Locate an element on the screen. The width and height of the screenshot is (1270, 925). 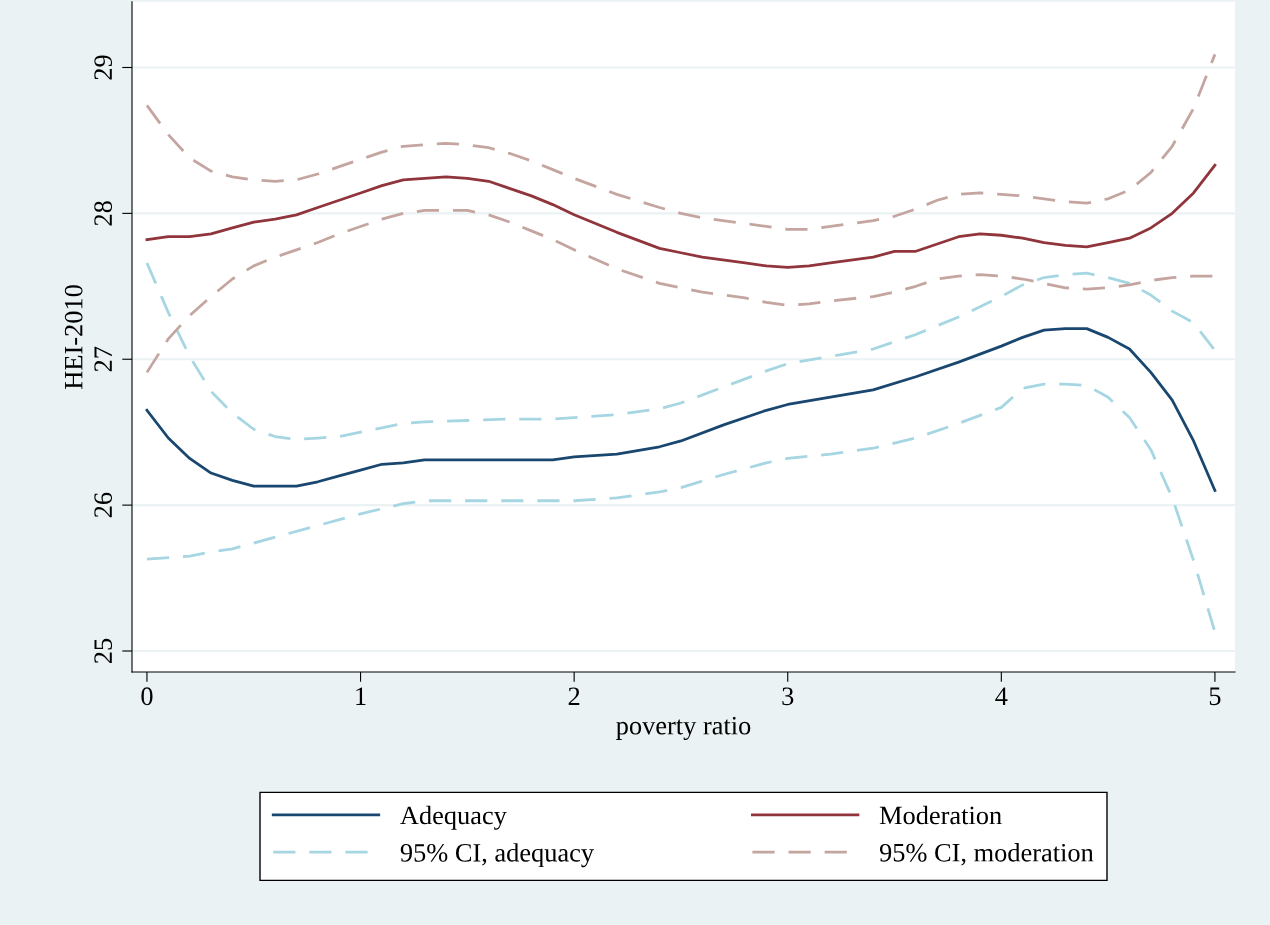
x-tick-label: 3 is located at coordinates (788, 696).